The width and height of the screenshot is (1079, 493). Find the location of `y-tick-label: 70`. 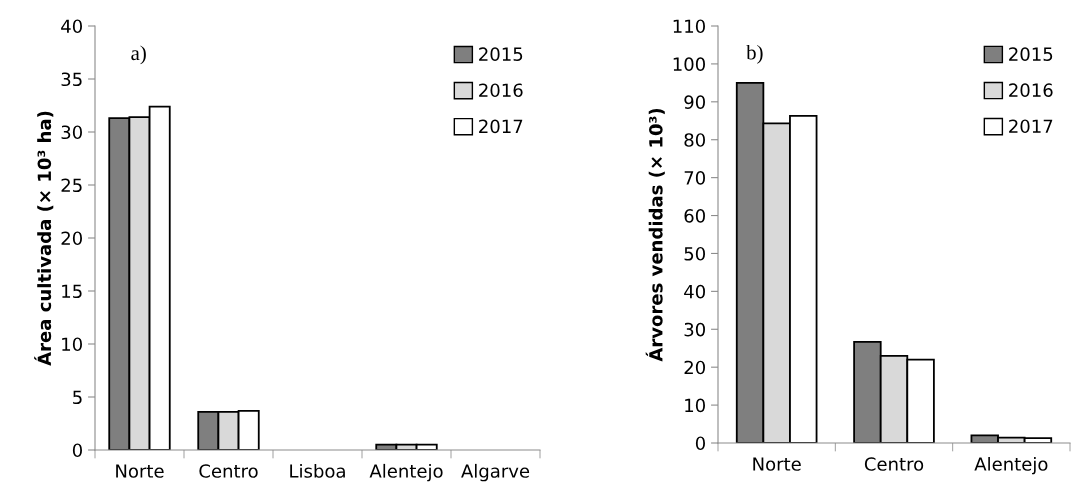

y-tick-label: 70 is located at coordinates (694, 178).